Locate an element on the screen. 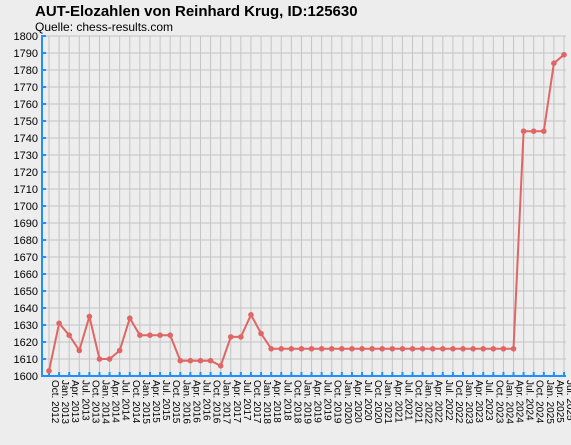 This screenshot has height=445, width=571. x-tick-label: Oct. 2017 is located at coordinates (256, 402).